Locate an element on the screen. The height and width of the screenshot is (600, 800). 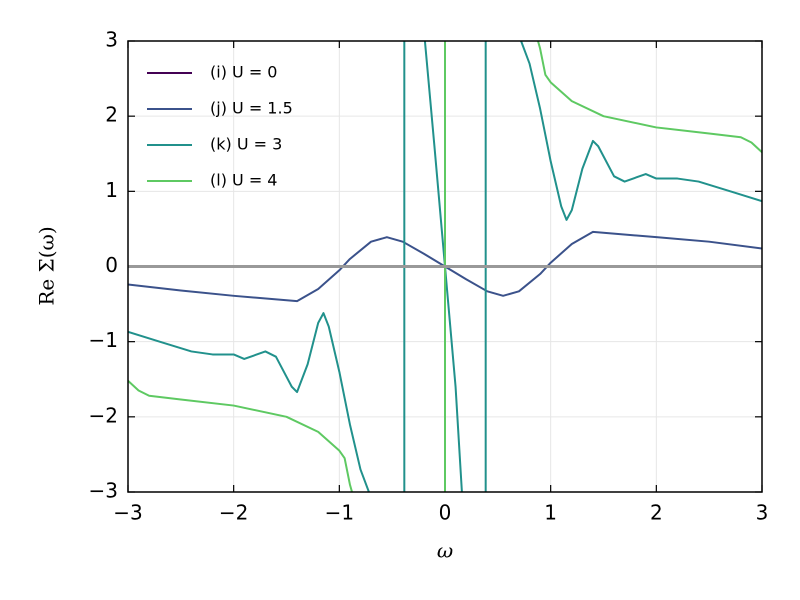
x-tick-label: −2 is located at coordinates (233, 513).